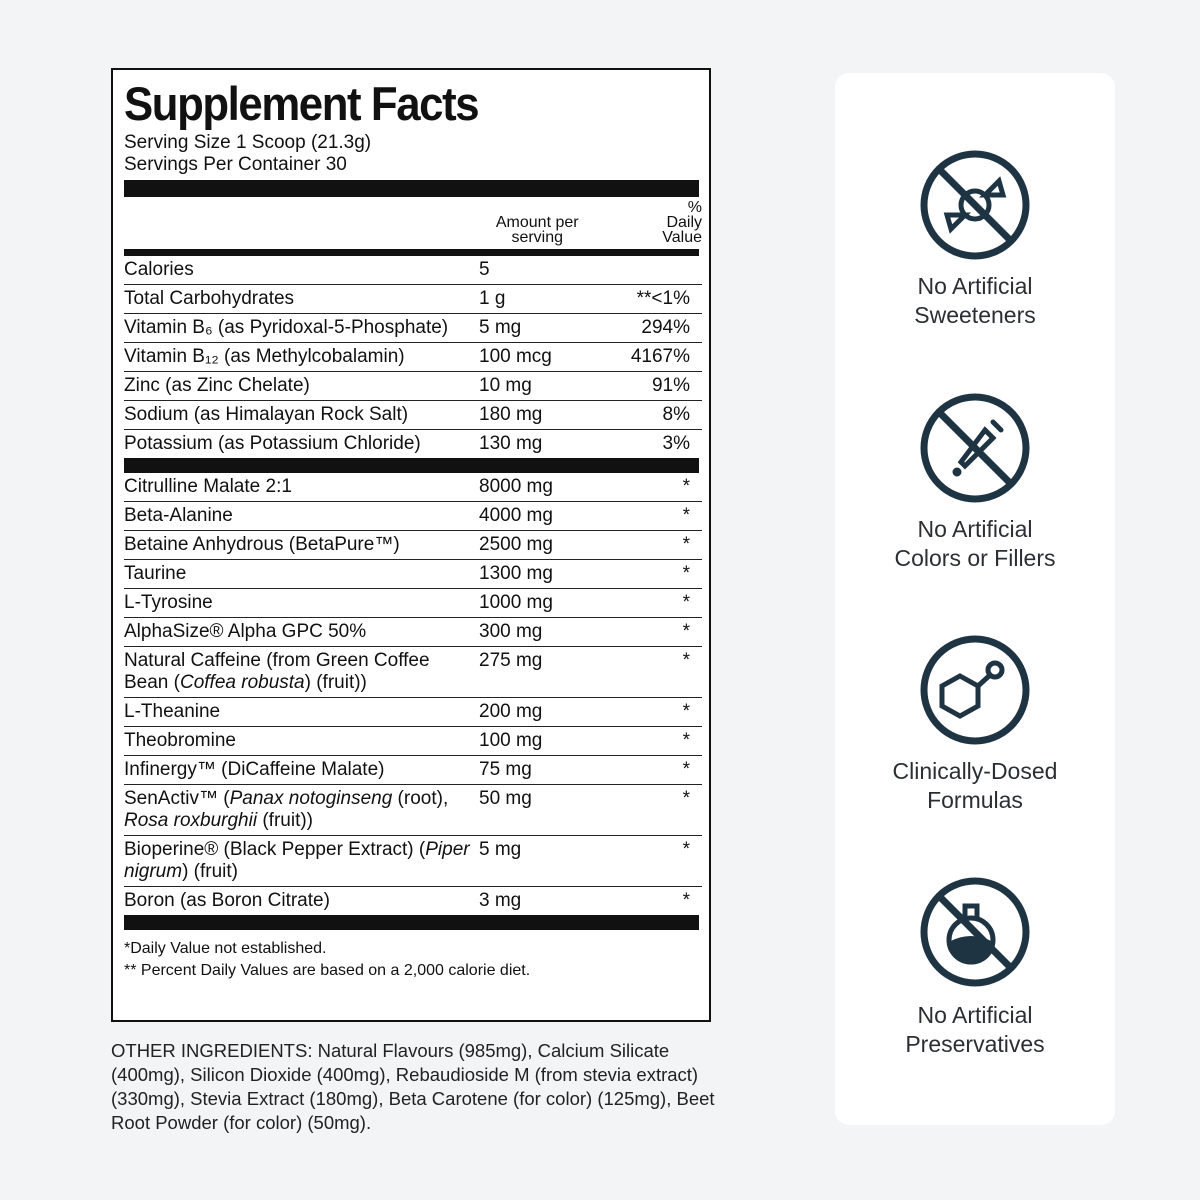  I want to click on medium-rule, so click(411, 252).